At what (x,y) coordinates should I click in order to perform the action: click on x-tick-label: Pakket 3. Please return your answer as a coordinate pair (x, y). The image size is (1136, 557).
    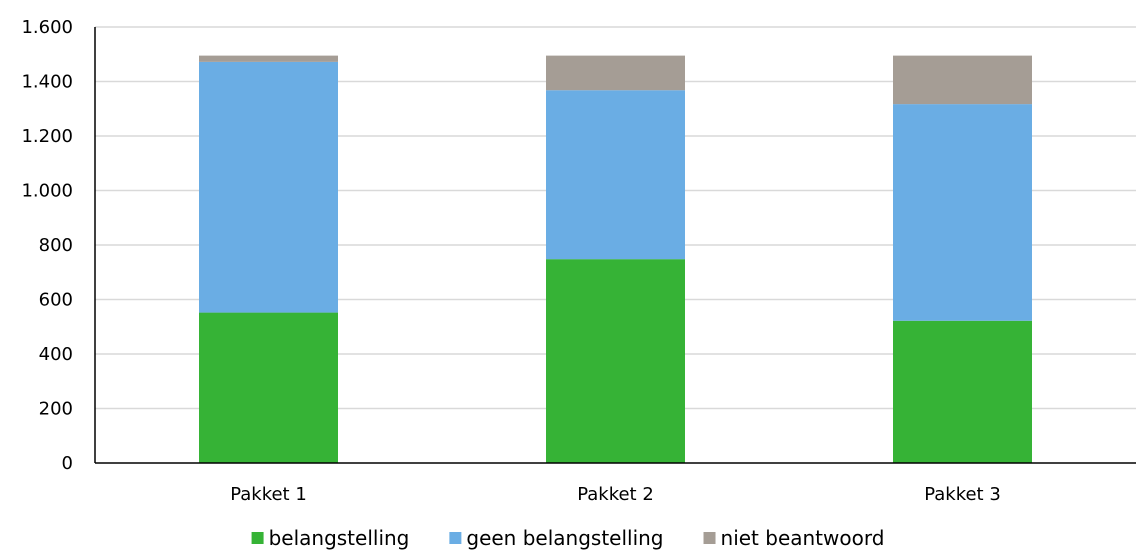
    Looking at the image, I should click on (962, 494).